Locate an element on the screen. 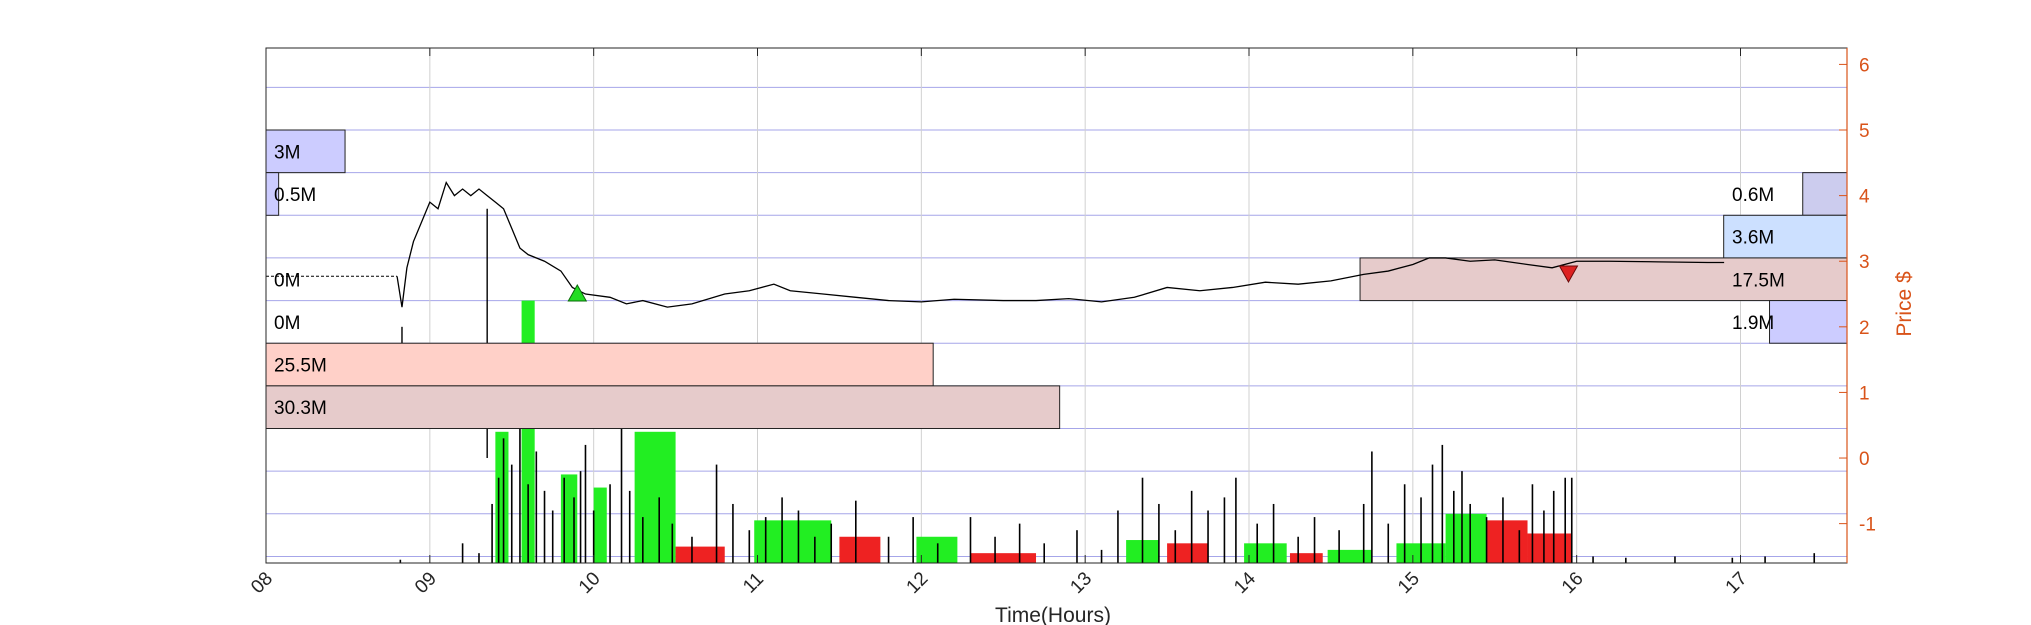 Image resolution: width=2031 pixels, height=625 pixels. y-axis-title: Price $ is located at coordinates (1904, 304).